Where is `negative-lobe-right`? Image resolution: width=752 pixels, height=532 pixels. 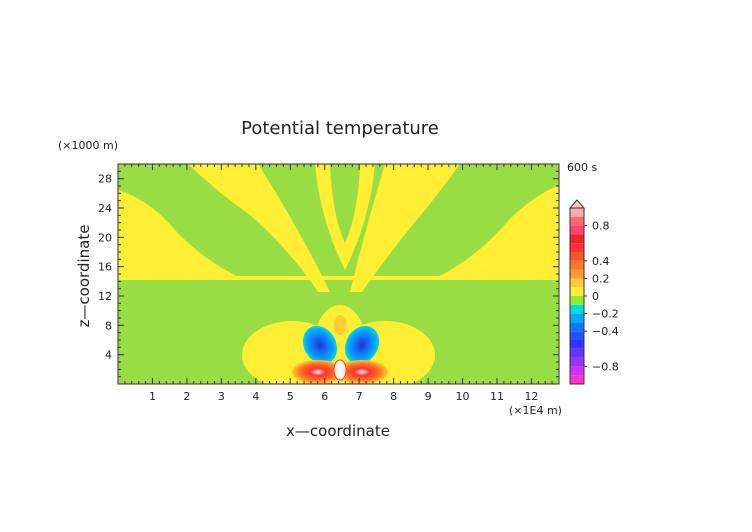
negative-lobe-right is located at coordinates (362, 345).